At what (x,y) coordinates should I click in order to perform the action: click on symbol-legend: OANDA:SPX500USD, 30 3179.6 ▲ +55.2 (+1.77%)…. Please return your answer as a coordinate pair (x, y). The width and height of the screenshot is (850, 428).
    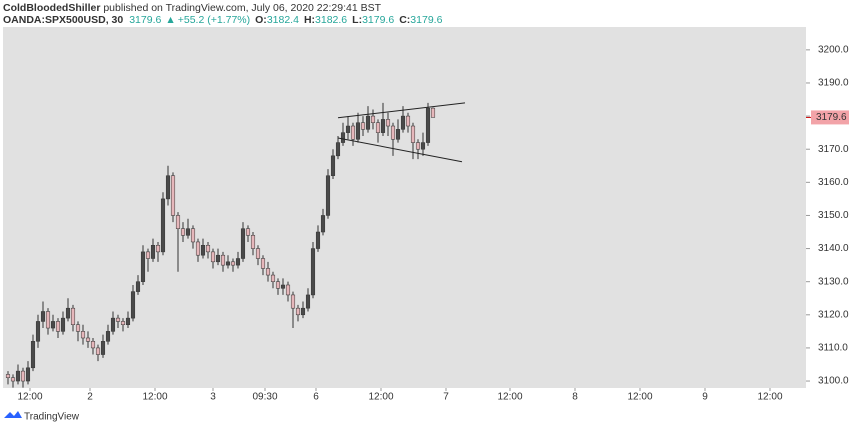
    Looking at the image, I should click on (223, 20).